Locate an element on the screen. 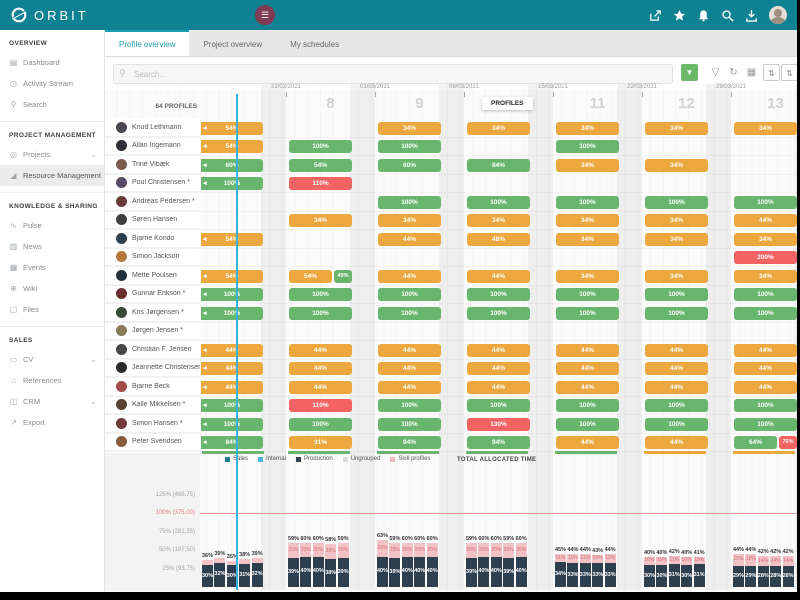  profile-name-cell: Poul Christensen * is located at coordinates (152, 183).